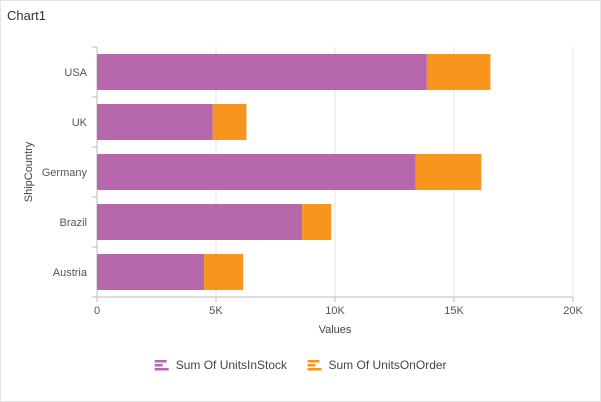 Image resolution: width=601 pixels, height=402 pixels. What do you see at coordinates (73, 223) in the screenshot?
I see `y-tick-label: Brazil` at bounding box center [73, 223].